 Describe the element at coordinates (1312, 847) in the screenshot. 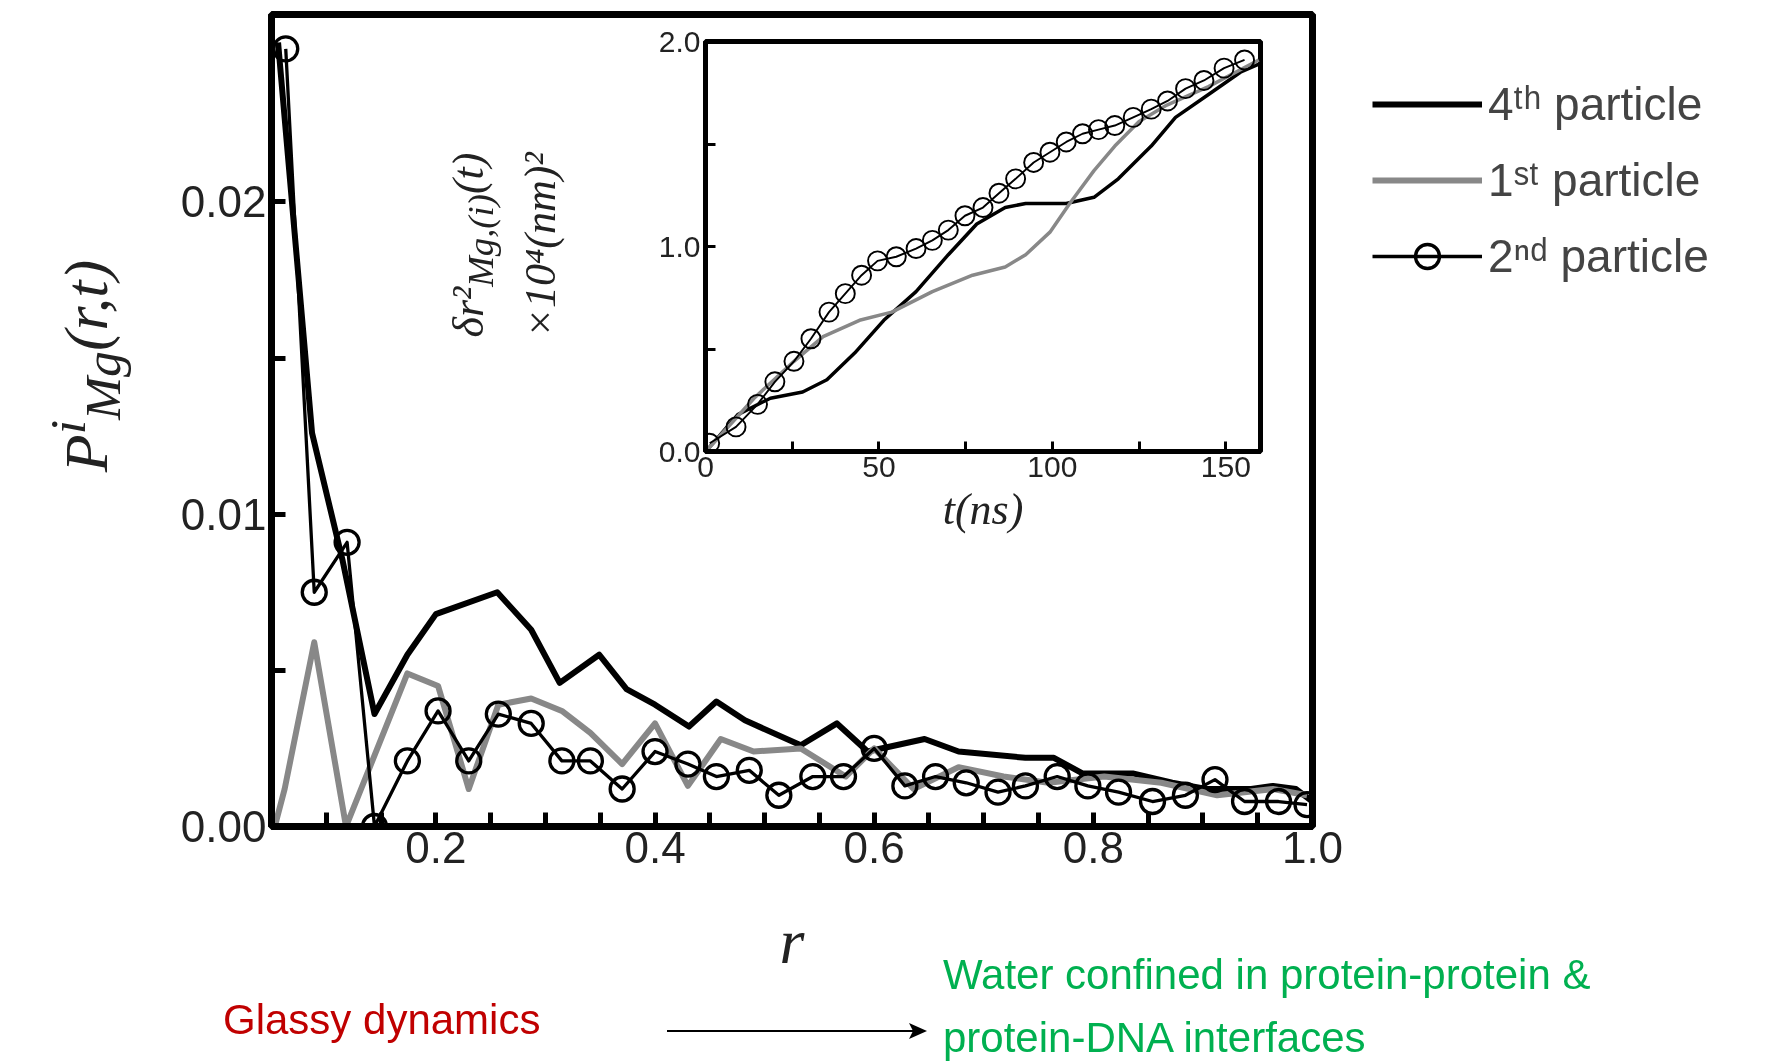

I see `x-tick-label: 1.0` at that location.